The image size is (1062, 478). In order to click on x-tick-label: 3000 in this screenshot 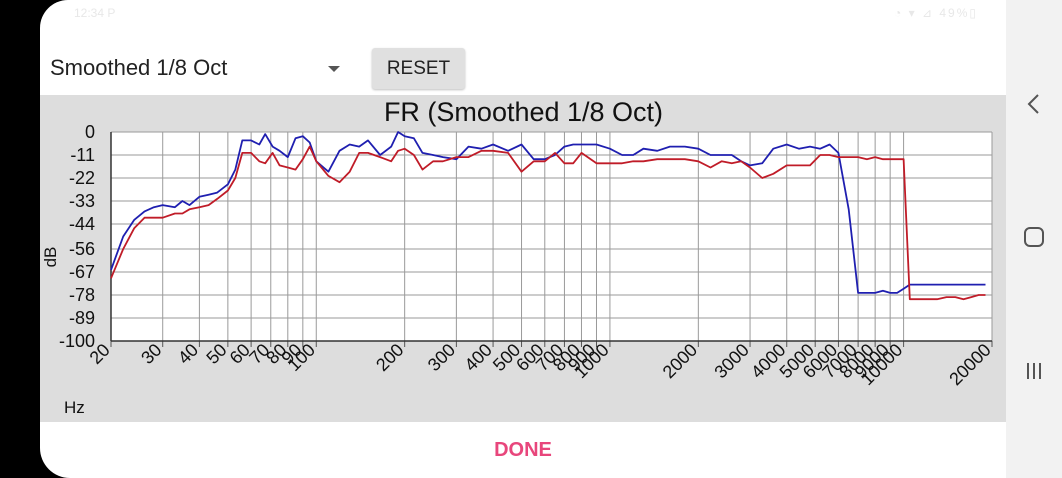, I will do `click(731, 361)`.